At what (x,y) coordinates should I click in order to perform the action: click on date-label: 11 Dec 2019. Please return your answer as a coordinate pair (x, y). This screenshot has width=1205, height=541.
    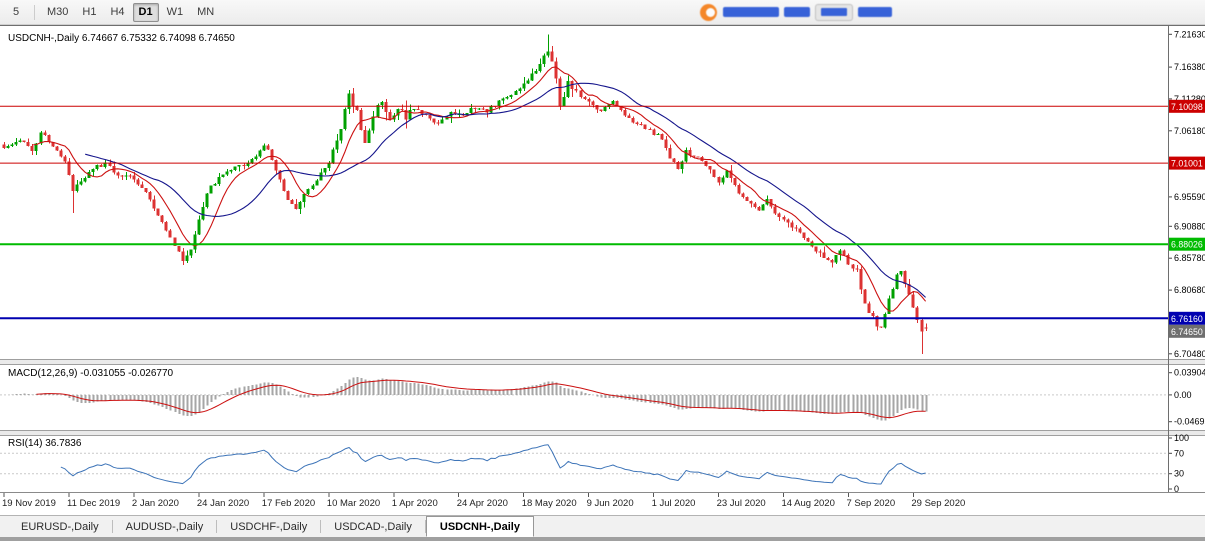
    Looking at the image, I should click on (93, 503).